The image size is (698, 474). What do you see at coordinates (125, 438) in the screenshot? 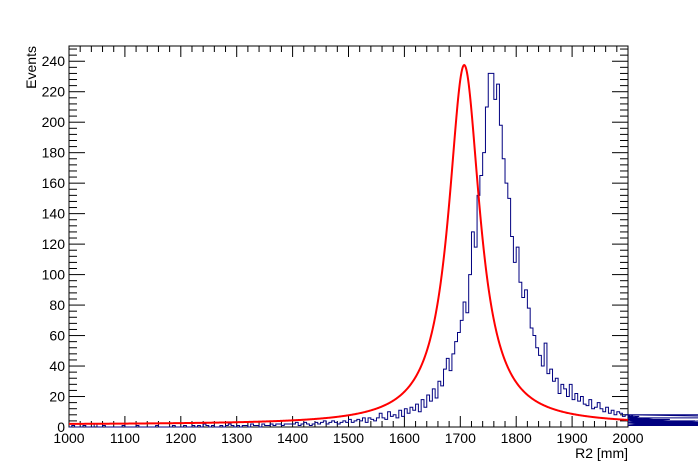
I see `x-tick-label: 1100` at bounding box center [125, 438].